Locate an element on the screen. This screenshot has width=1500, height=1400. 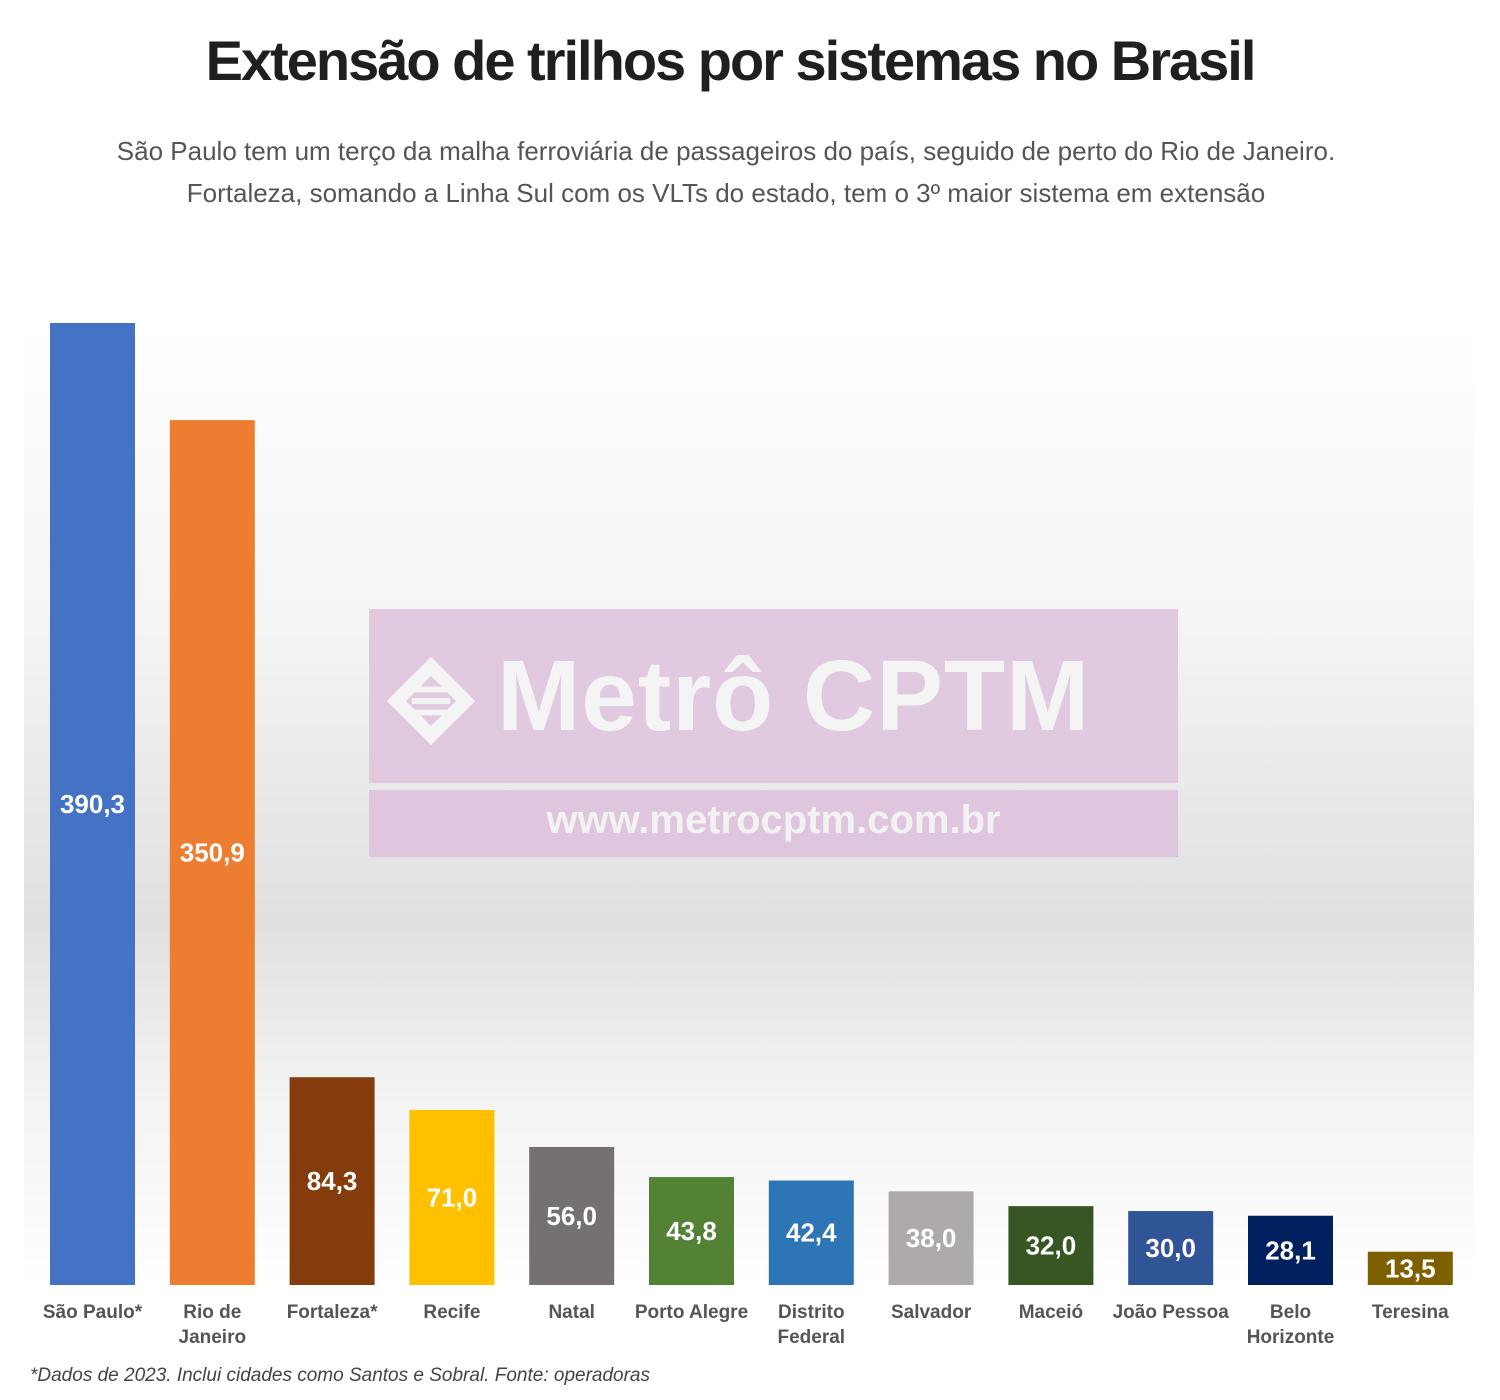
value-label-11: 13,5 is located at coordinates (1410, 1268).